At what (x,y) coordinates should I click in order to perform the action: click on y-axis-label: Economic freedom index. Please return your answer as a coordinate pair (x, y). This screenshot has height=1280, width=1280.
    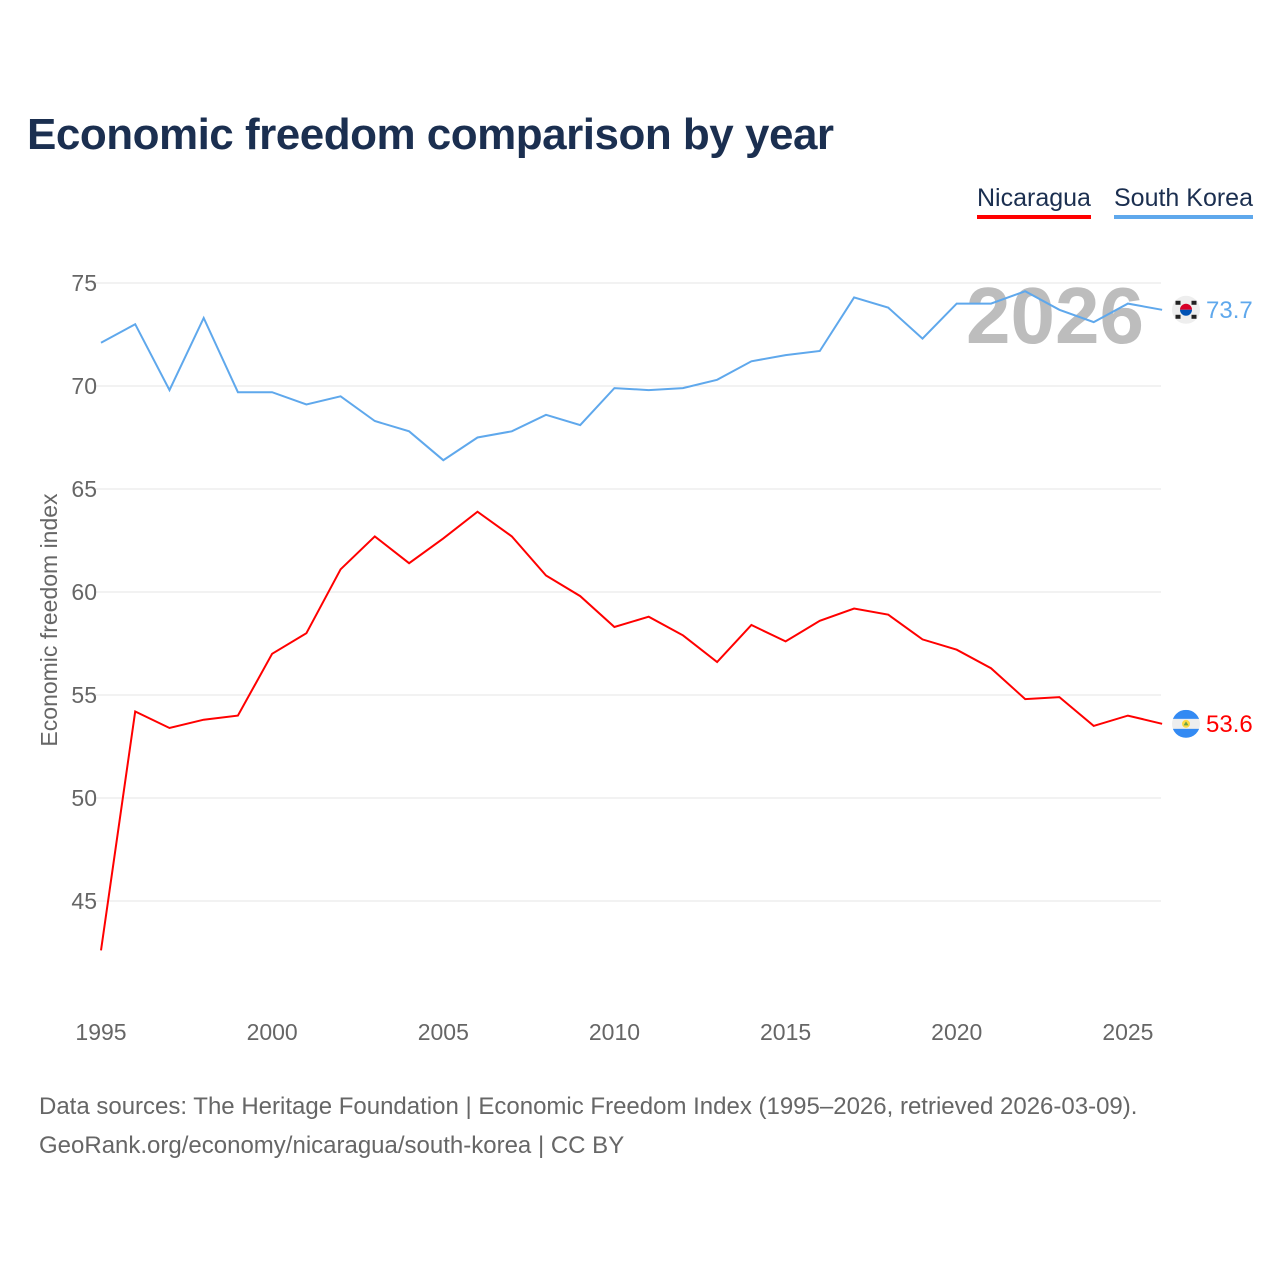
    Looking at the image, I should click on (49, 620).